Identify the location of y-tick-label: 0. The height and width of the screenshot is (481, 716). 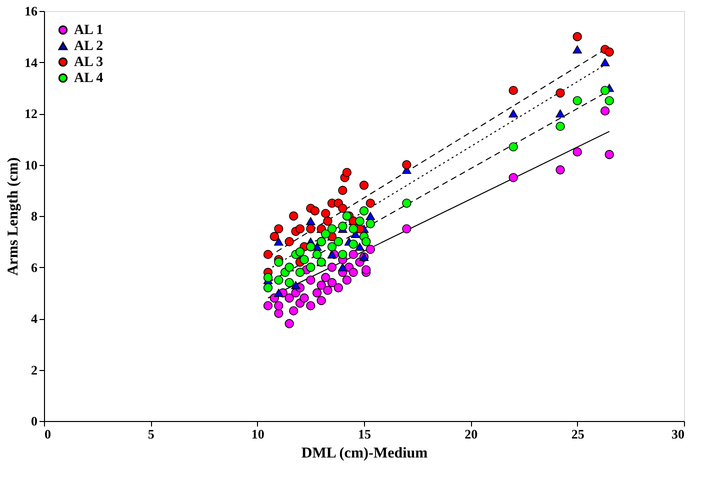
(34, 421).